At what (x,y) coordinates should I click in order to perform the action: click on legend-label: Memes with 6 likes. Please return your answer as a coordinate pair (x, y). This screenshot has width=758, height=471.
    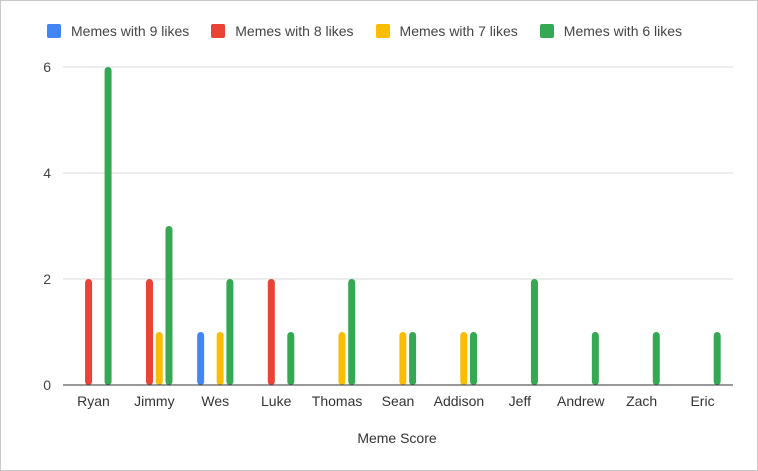
    Looking at the image, I should click on (623, 31).